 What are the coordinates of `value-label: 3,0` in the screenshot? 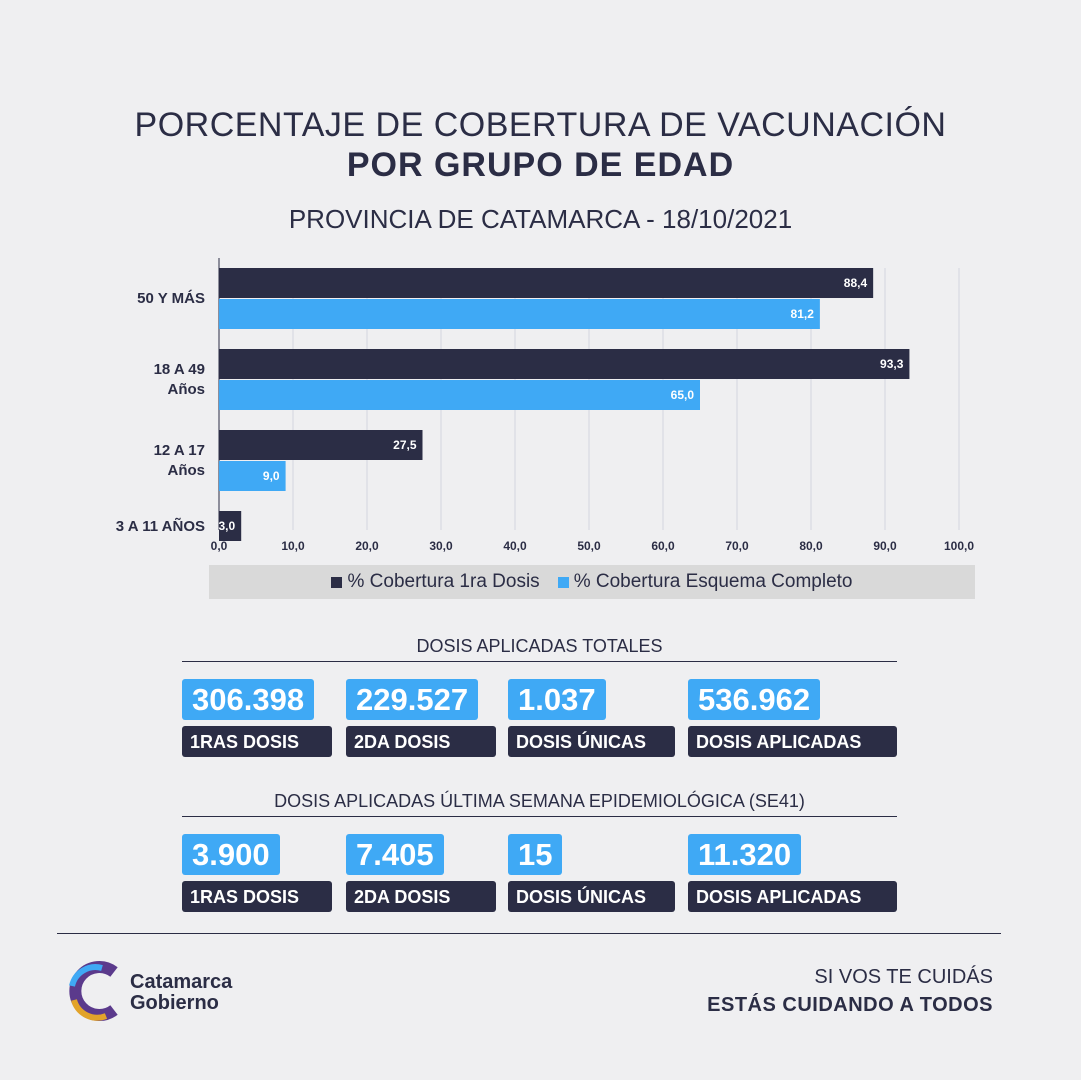 It's located at (227, 526).